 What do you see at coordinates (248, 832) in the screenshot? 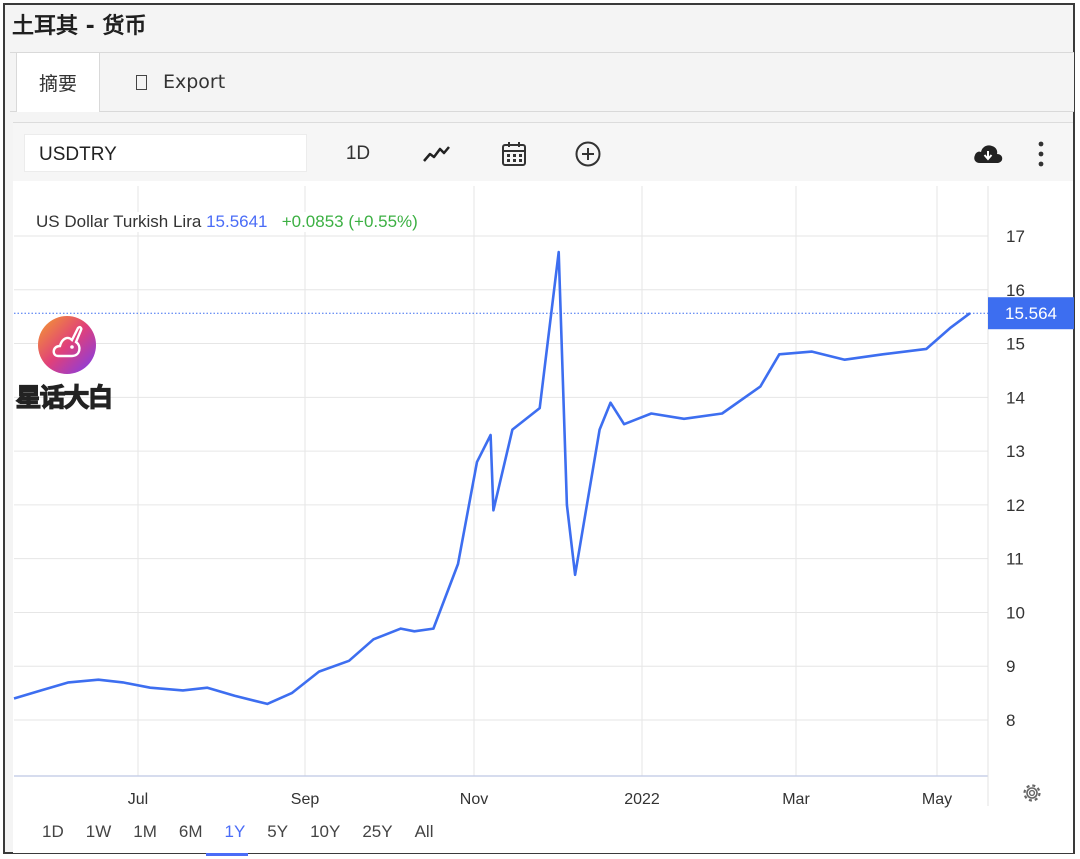
I see `range-selector: 1D 1W 1M 6M 1Y 5Y 10Y 25Y All` at bounding box center [248, 832].